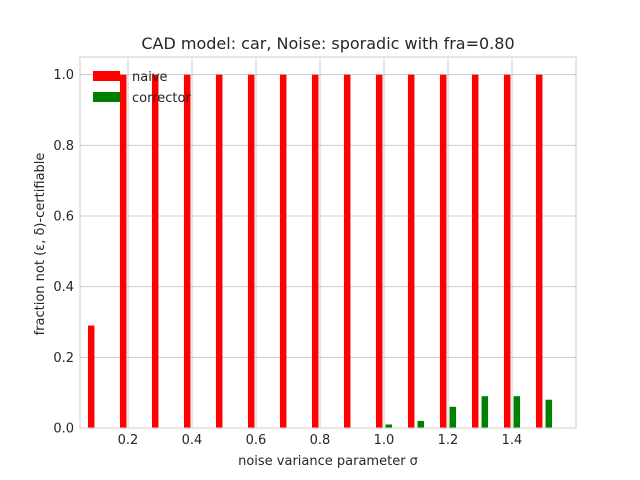 This screenshot has width=640, height=480. I want to click on y-tick-label: 0.6, so click(63, 217).